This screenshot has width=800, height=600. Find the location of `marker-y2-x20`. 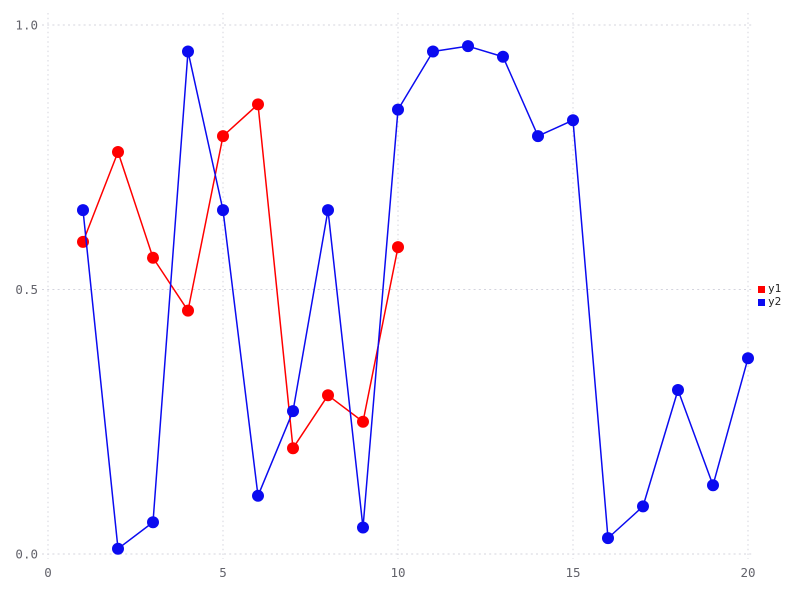

marker-y2-x20 is located at coordinates (748, 358).